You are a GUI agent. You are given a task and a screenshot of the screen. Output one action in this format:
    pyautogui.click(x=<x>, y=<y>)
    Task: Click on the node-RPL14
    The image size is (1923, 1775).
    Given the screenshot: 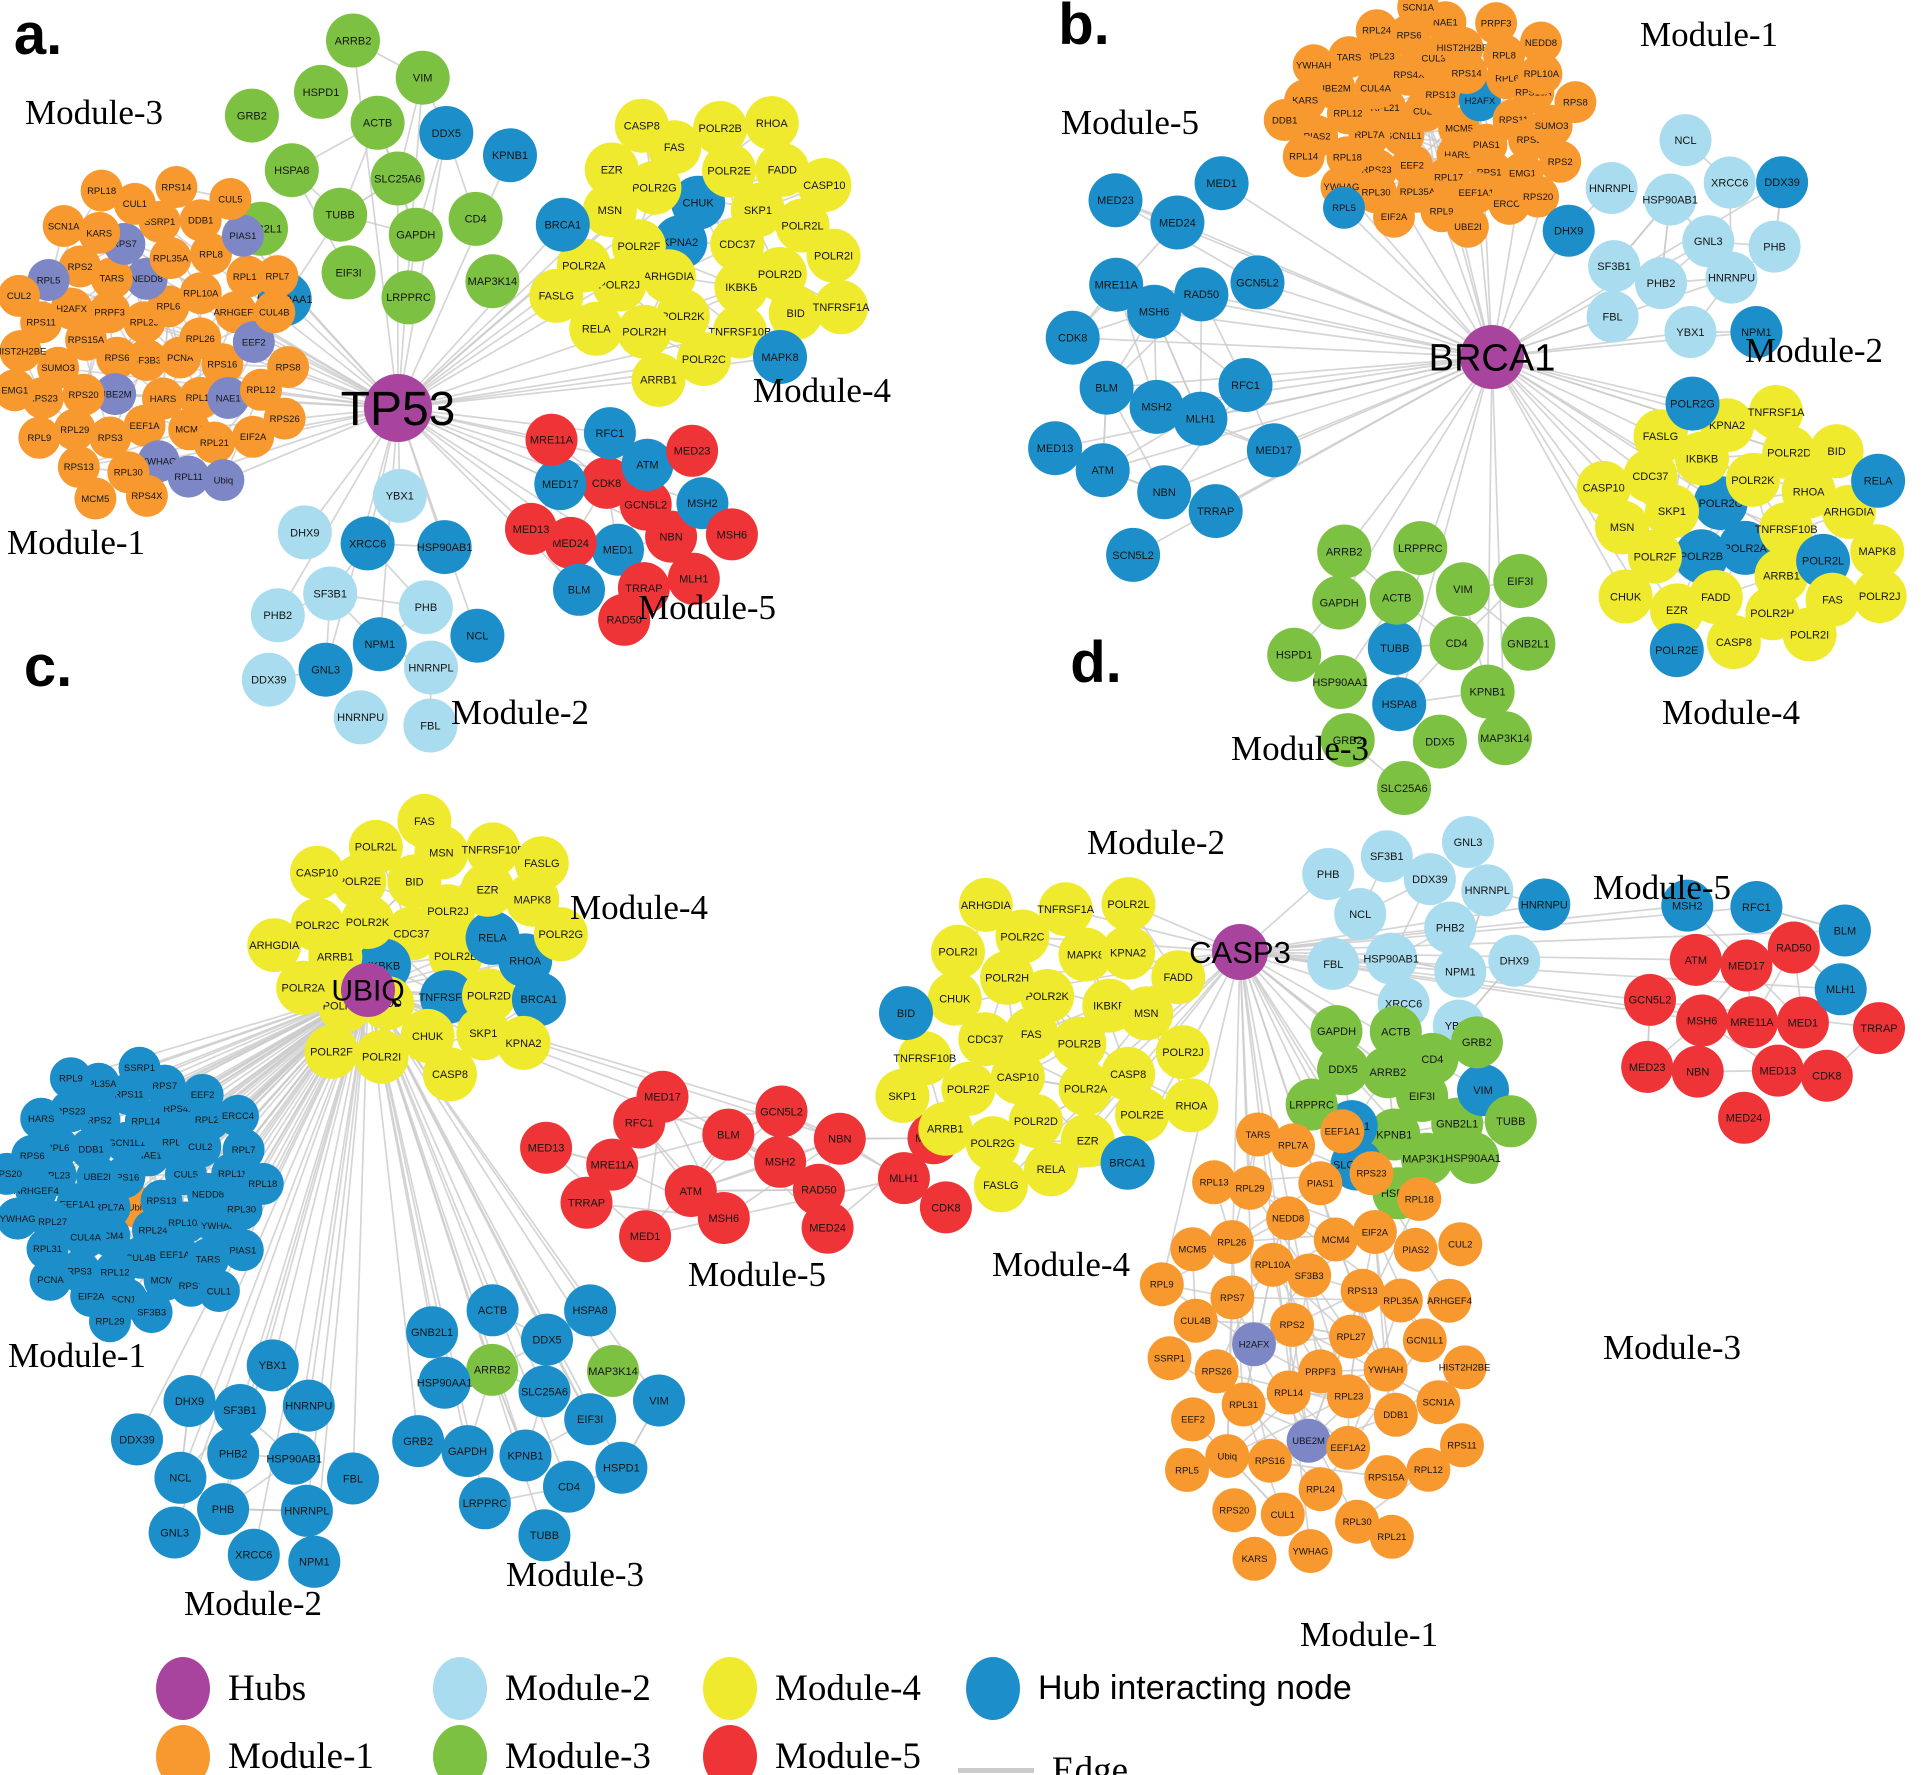 What is the action you would take?
    pyautogui.click(x=1288, y=1392)
    